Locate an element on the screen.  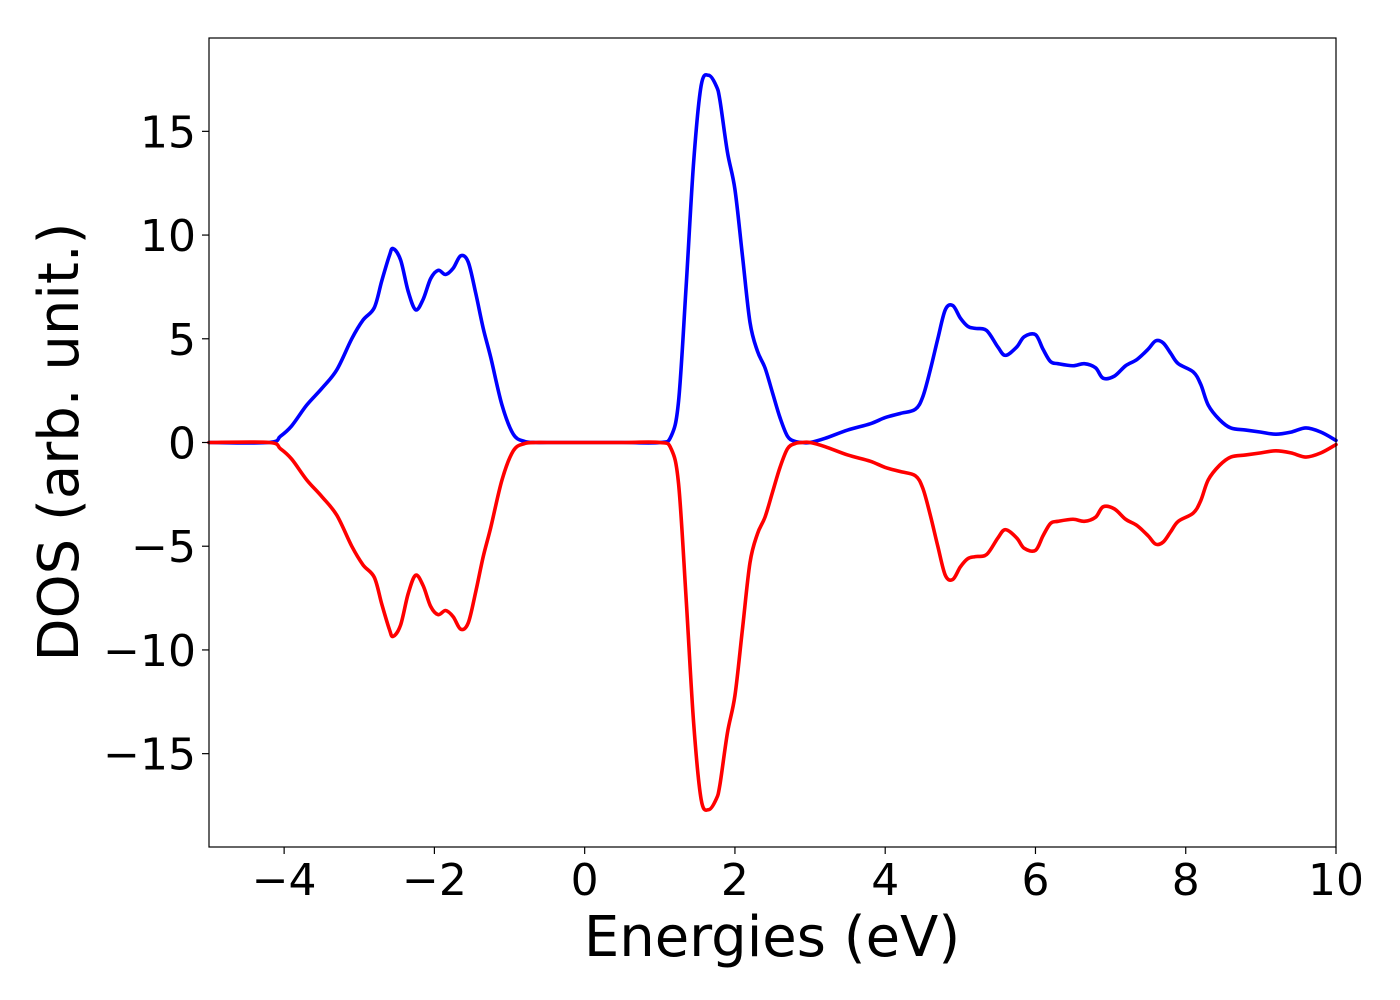
y-axis-ticks: −15 −10 −5 0 5 10 15 is located at coordinates (156, 444).